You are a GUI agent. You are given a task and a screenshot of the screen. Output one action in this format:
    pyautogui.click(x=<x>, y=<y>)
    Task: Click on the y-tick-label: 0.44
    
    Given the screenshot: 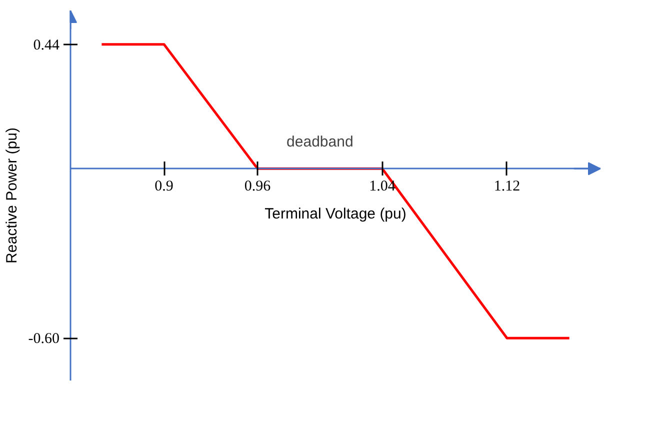 What is the action you would take?
    pyautogui.click(x=46, y=45)
    